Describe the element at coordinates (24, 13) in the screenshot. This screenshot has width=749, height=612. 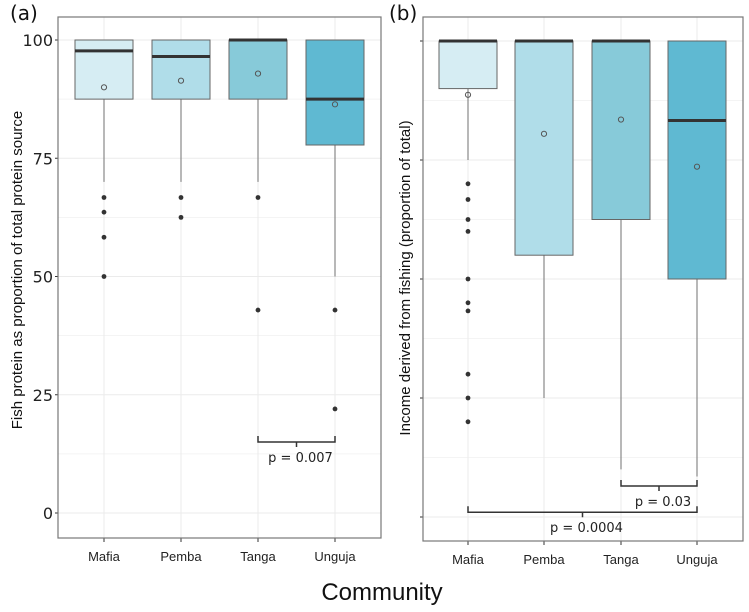
I see `panel-label: (a)` at that location.